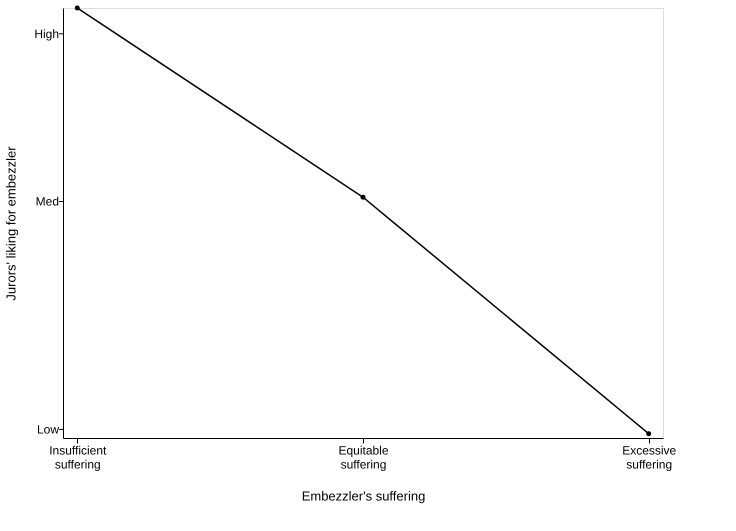  Describe the element at coordinates (48, 429) in the screenshot. I see `text: Low` at that location.